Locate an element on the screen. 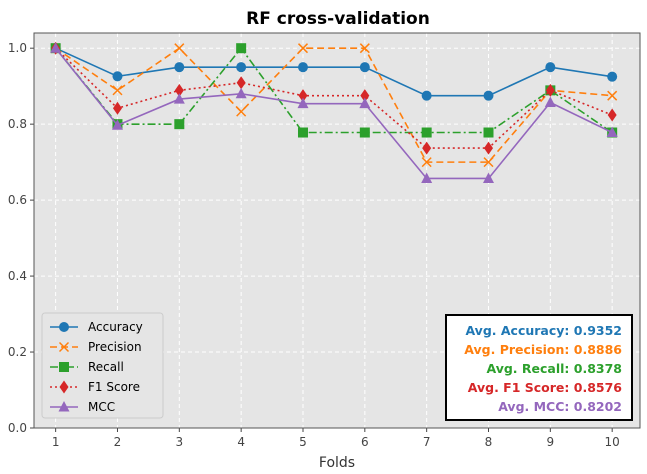 The height and width of the screenshot is (474, 647). x-tick-label: 4 is located at coordinates (241, 442).